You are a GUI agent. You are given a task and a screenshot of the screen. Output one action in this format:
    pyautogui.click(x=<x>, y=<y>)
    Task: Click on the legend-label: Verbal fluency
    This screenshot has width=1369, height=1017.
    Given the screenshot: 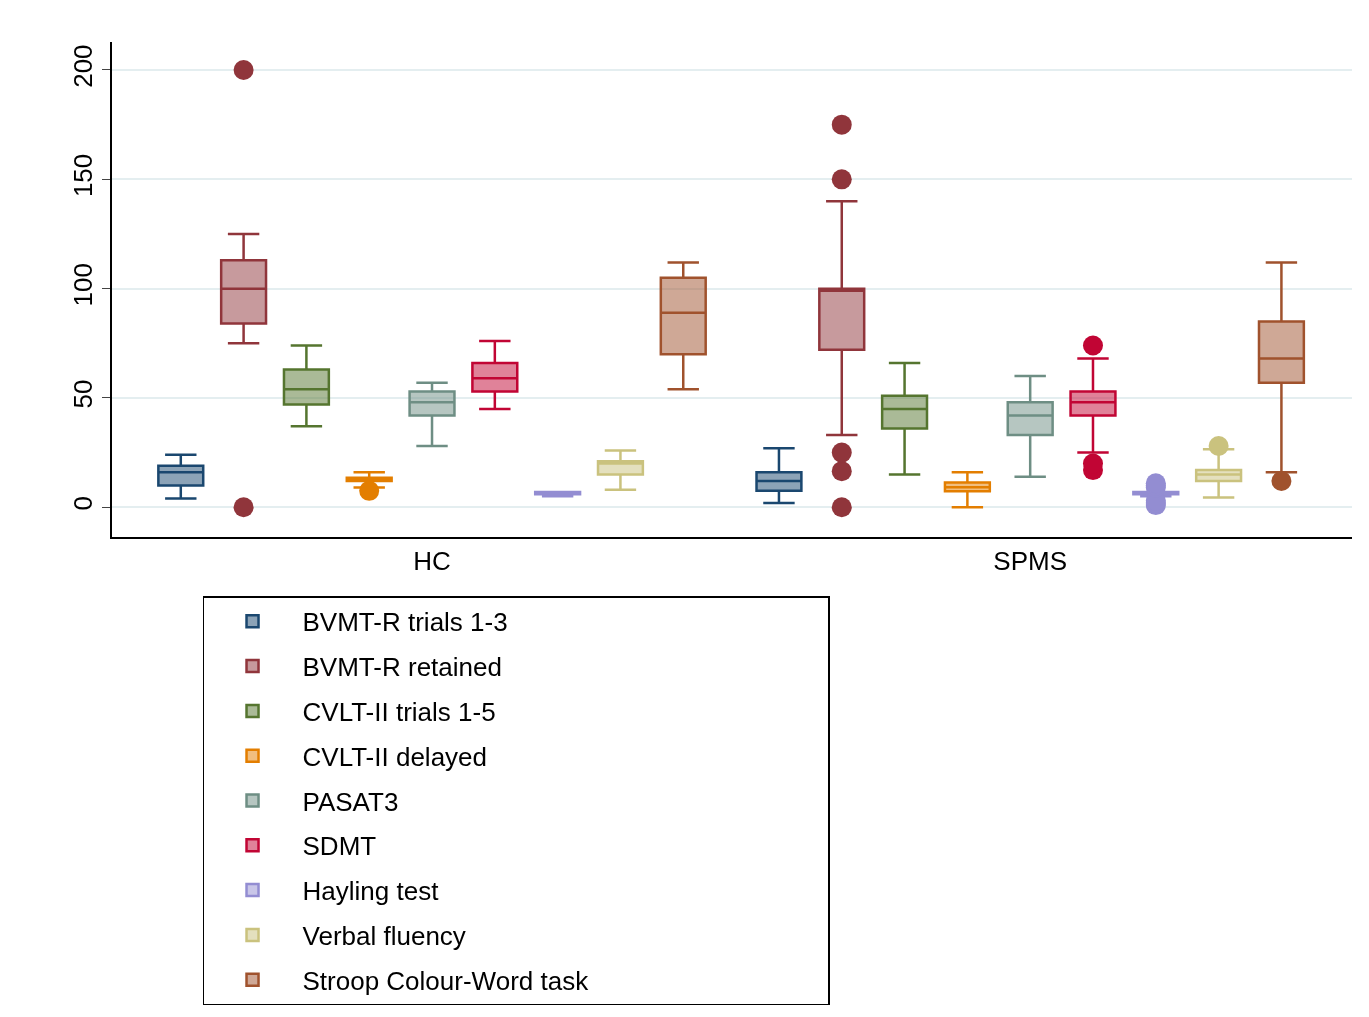 What is the action you would take?
    pyautogui.click(x=384, y=936)
    